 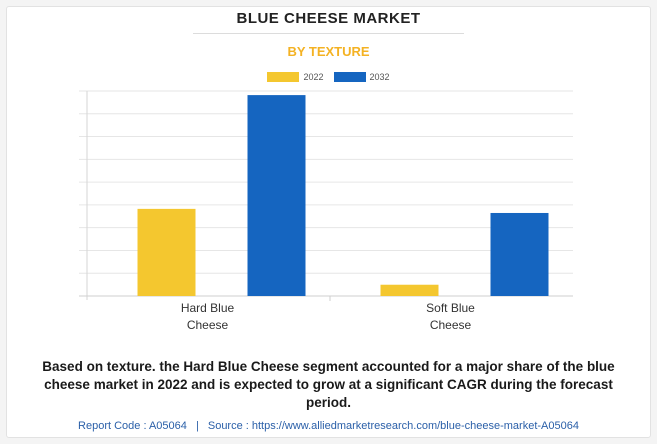 What do you see at coordinates (328, 18) in the screenshot?
I see `chart-title: BLUE CHEESE MARKET` at bounding box center [328, 18].